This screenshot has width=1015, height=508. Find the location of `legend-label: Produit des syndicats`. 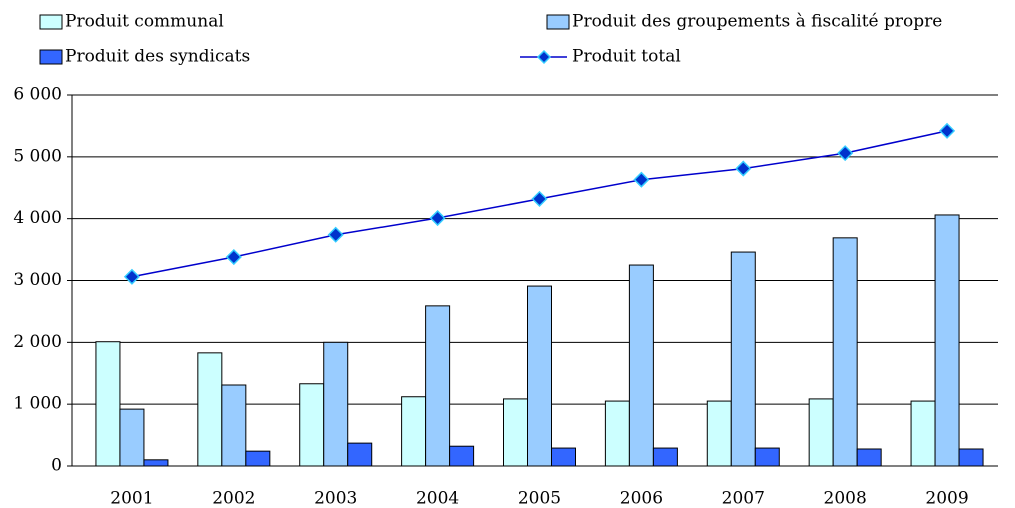

legend-label: Produit des syndicats is located at coordinates (157, 57).